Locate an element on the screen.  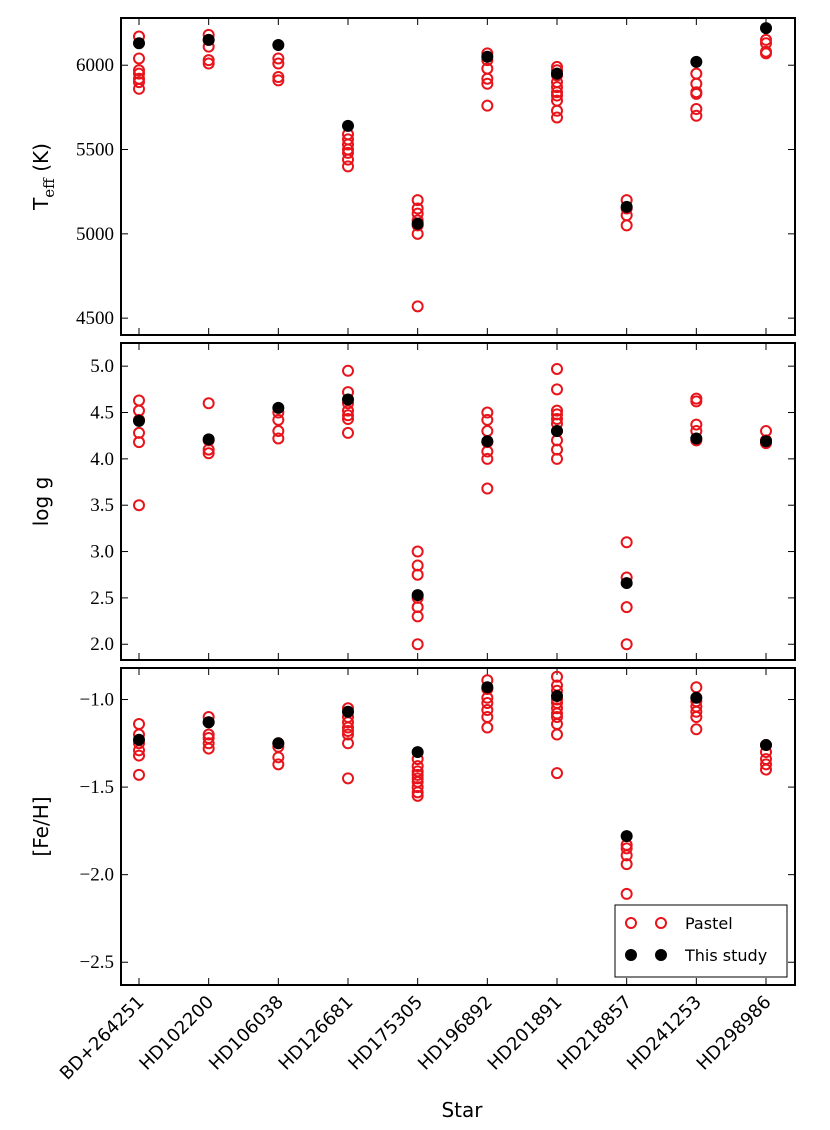
category-label: HD126681 is located at coordinates (316, 1033).